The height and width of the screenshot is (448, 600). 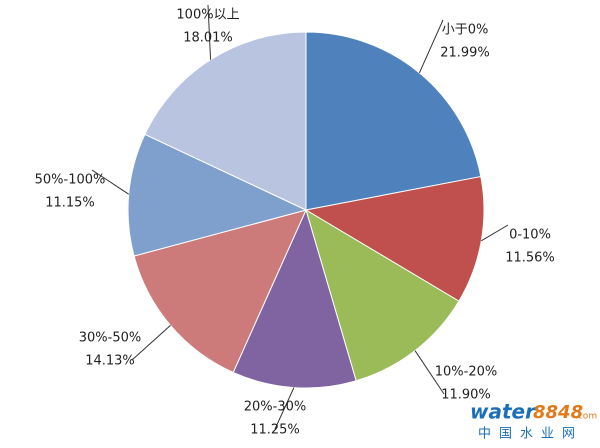 What do you see at coordinates (530, 235) in the screenshot?
I see `slice-category: 0-10%` at bounding box center [530, 235].